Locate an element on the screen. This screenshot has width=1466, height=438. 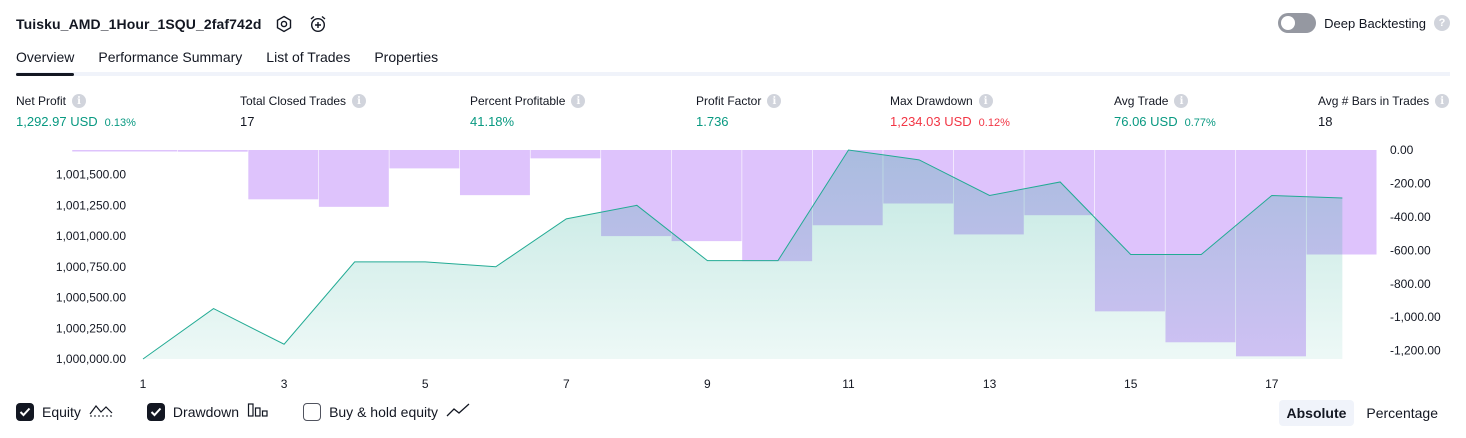
legend-label: Drawdown is located at coordinates (206, 411).